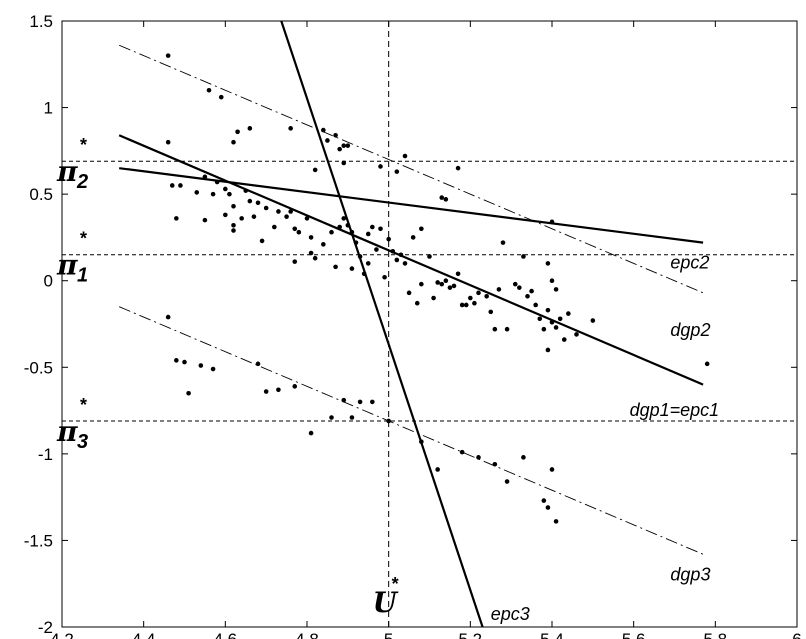 The height and width of the screenshot is (639, 806). Describe the element at coordinates (62, 634) in the screenshot. I see `x-tick-label: 4.2` at that location.